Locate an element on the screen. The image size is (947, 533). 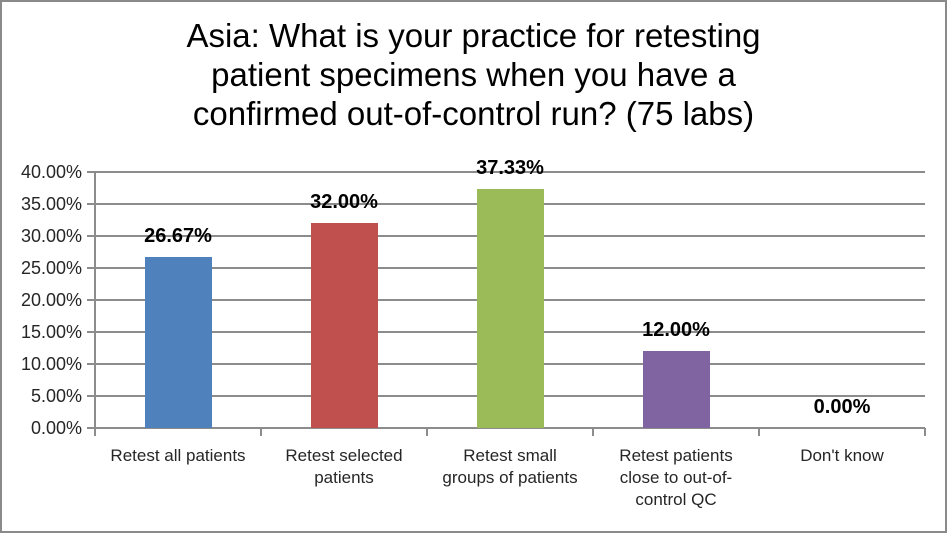
y-tick-label: 5.00% is located at coordinates (56, 396).